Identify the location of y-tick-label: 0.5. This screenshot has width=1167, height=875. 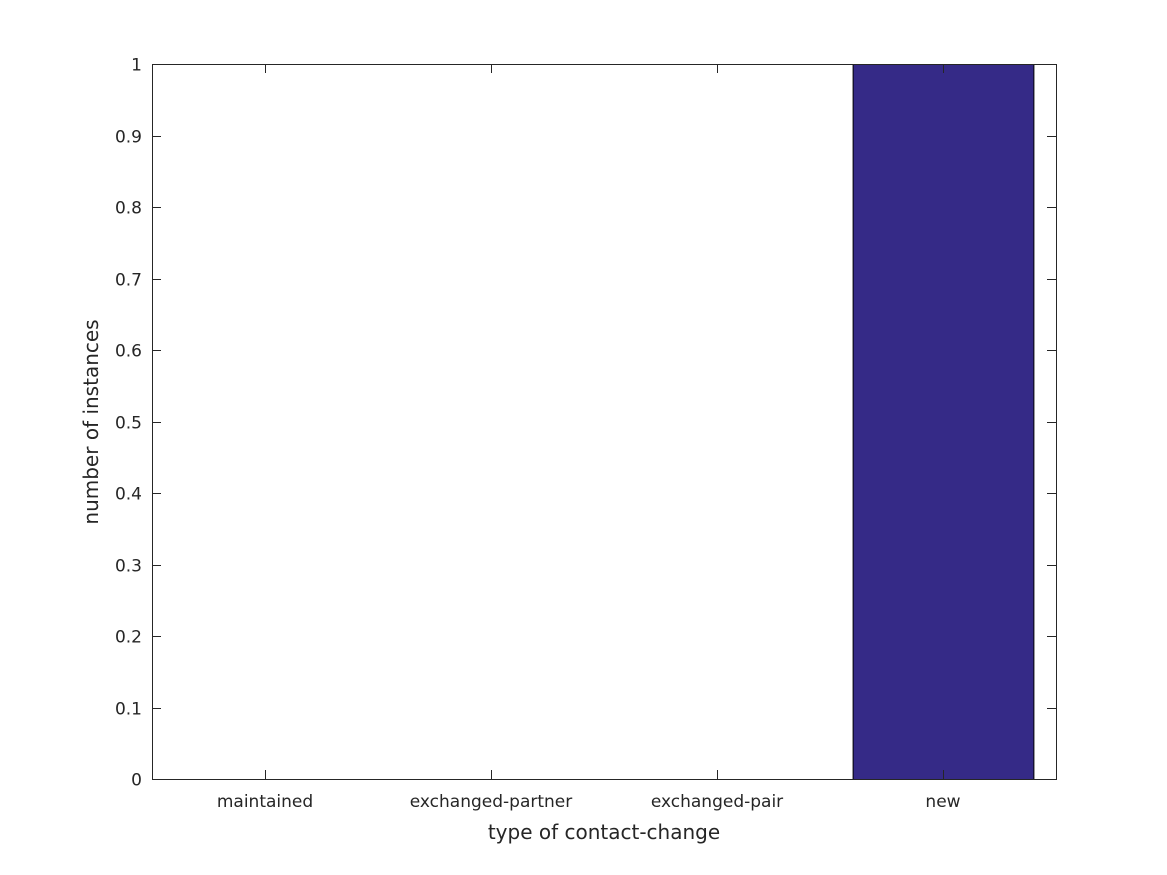
(128, 424).